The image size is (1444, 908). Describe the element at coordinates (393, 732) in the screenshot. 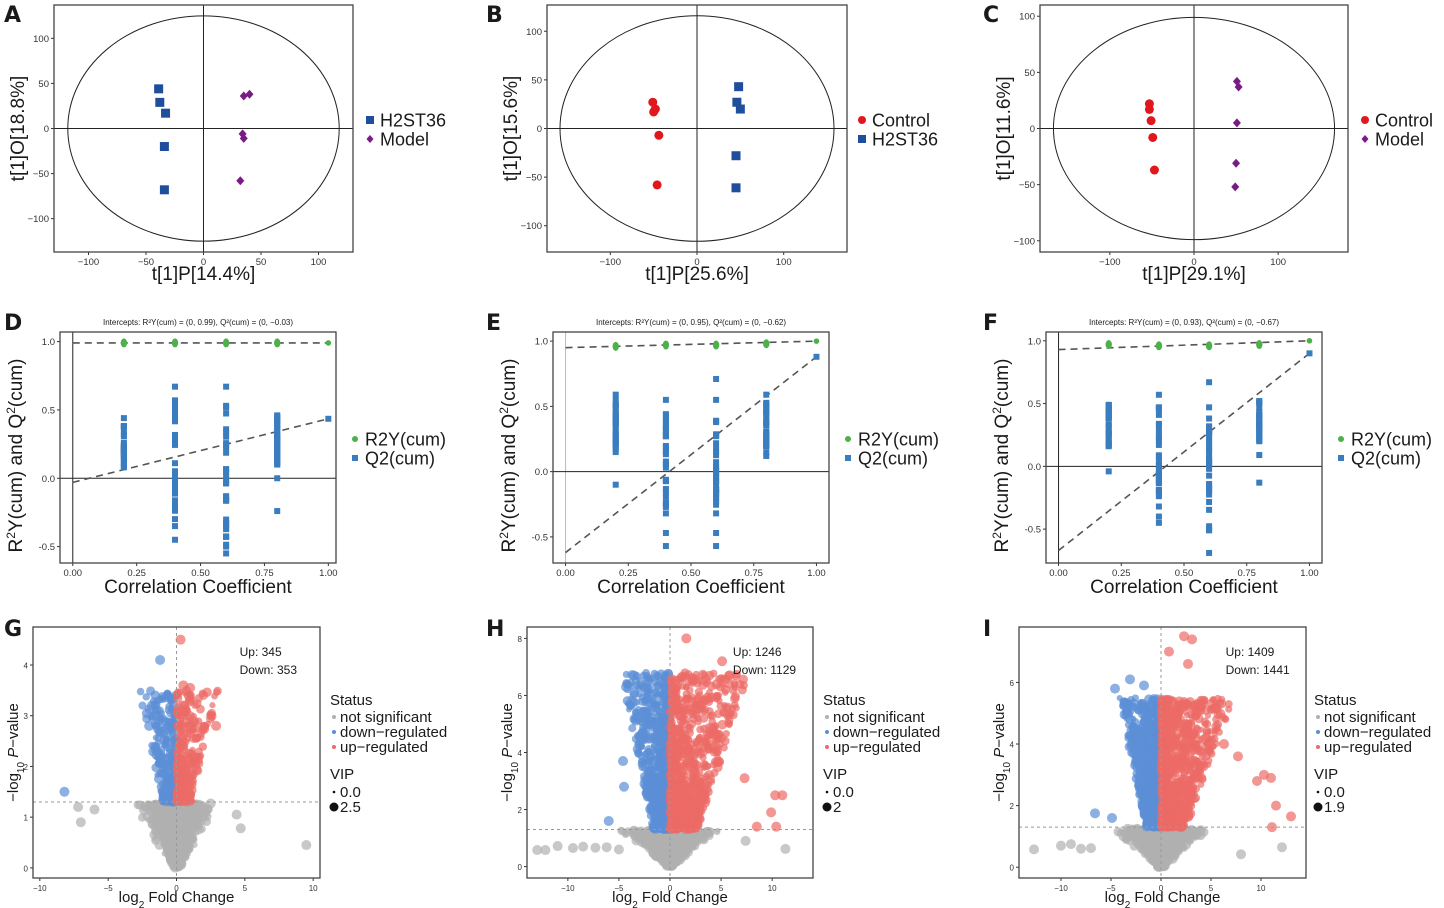

I see `legend-status-label: down−regulated` at that location.